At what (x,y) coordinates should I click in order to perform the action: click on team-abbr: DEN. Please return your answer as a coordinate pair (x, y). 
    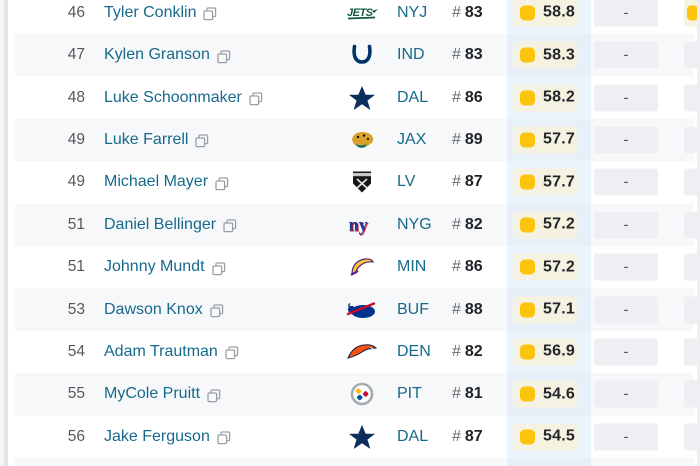
    Looking at the image, I should click on (414, 351).